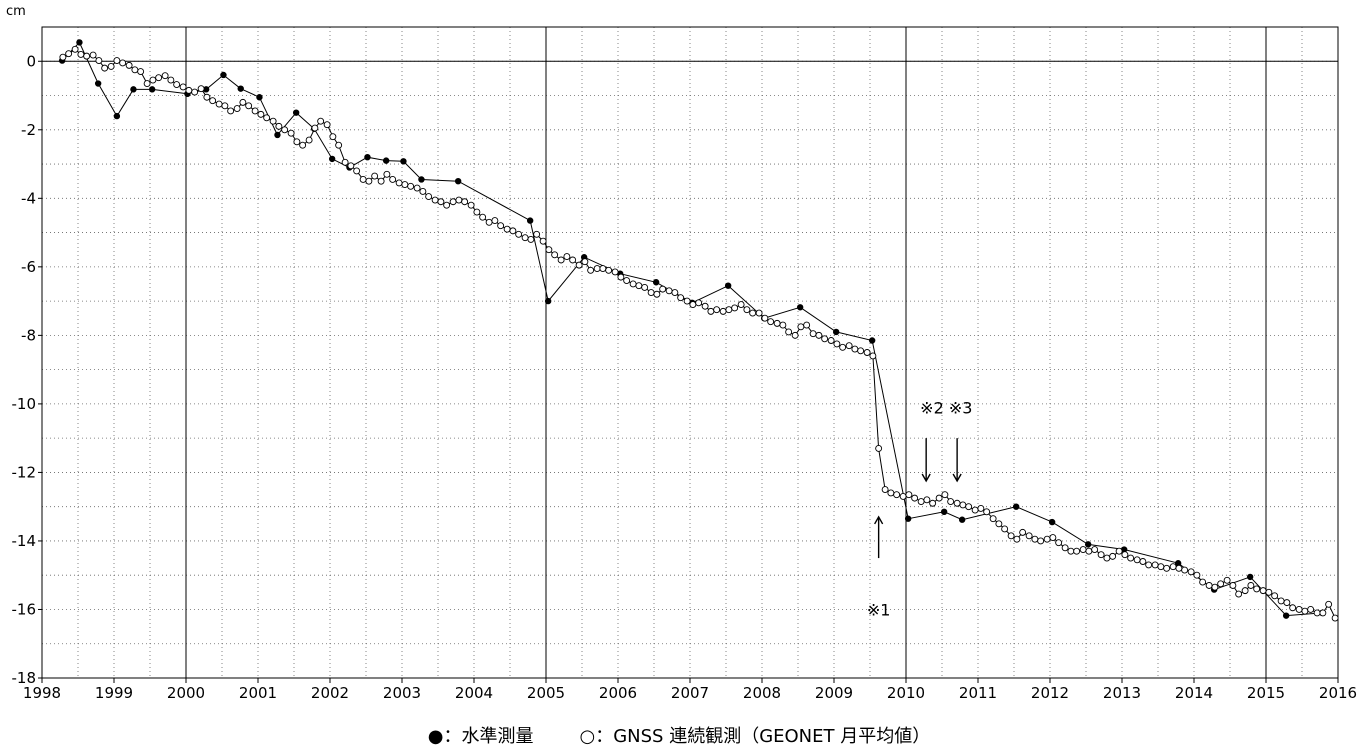 The height and width of the screenshot is (756, 1358). Describe the element at coordinates (24, 678) in the screenshot. I see `y-tick-label: -18` at that location.